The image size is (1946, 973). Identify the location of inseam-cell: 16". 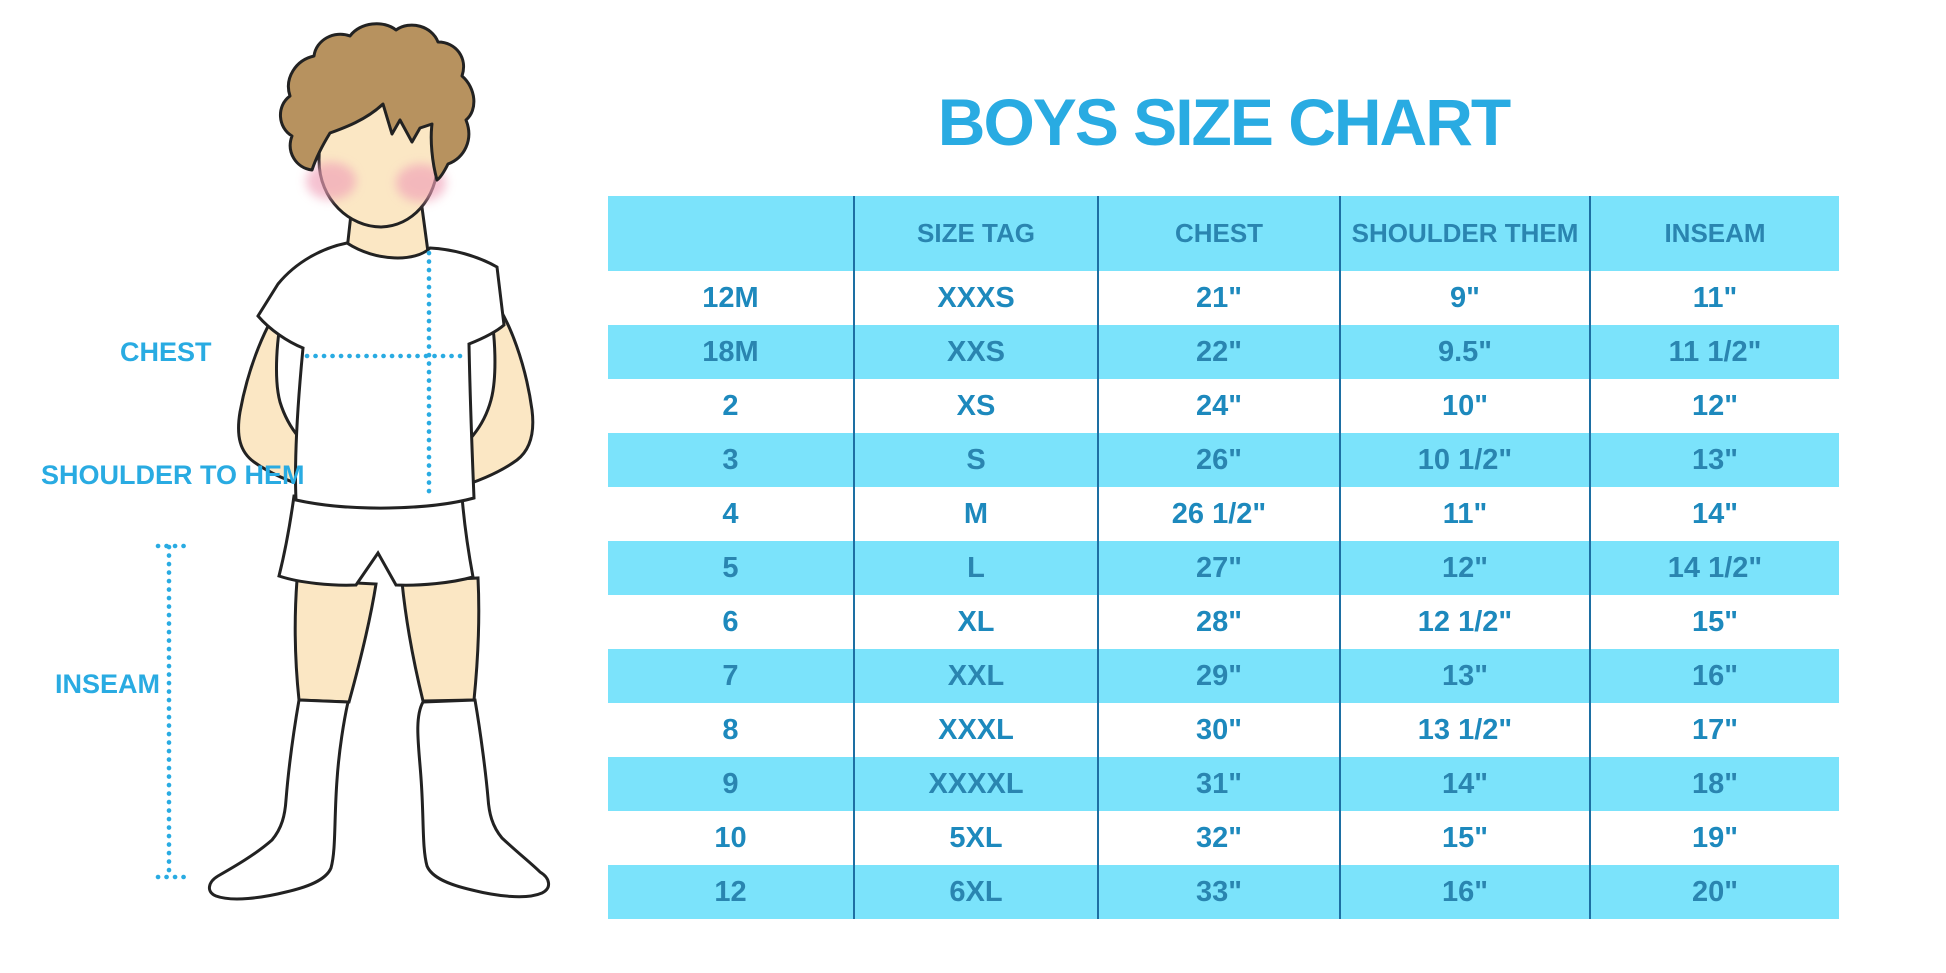
(1714, 676).